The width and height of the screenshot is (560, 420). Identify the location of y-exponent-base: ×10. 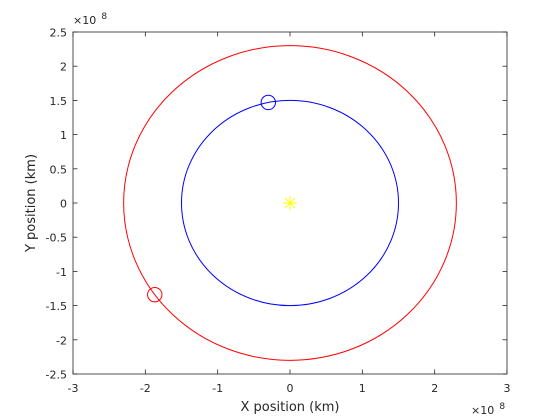
(84, 20).